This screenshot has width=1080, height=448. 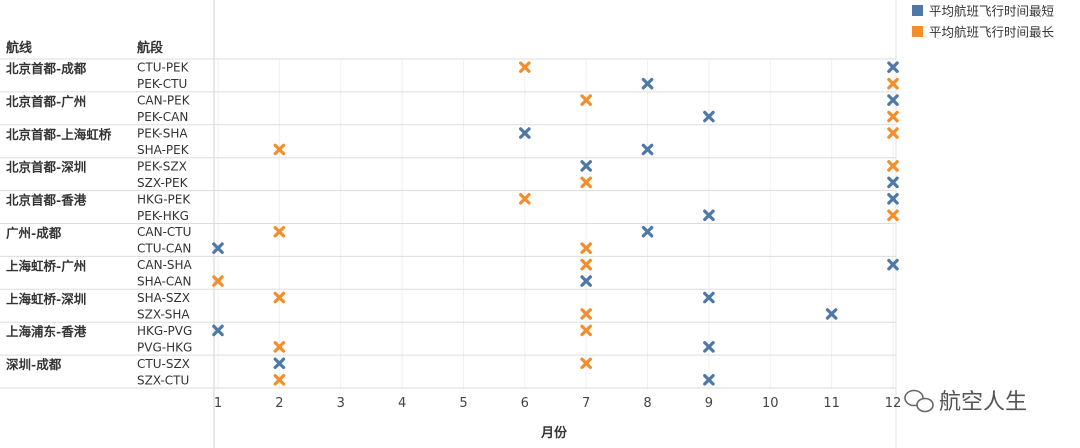 What do you see at coordinates (162, 166) in the screenshot?
I see `segment-label: PEK-SZX` at bounding box center [162, 166].